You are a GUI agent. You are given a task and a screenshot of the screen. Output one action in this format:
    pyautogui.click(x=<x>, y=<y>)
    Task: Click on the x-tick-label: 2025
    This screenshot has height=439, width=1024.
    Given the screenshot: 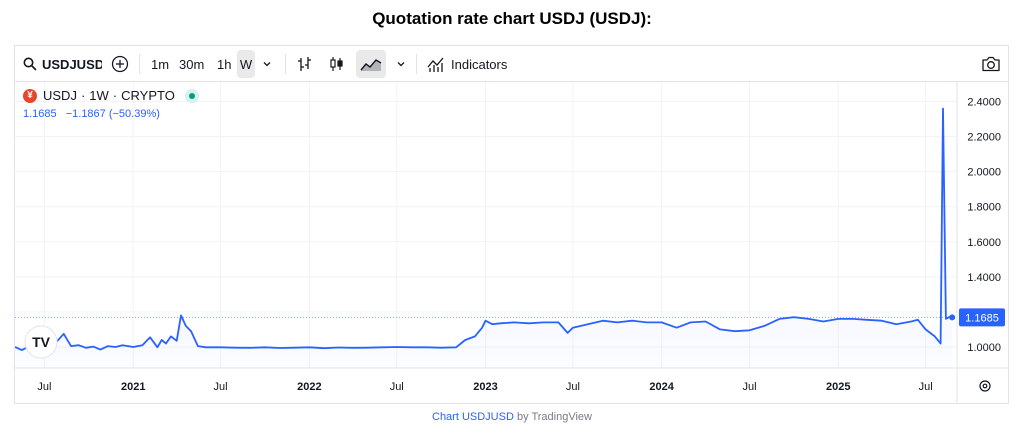 What is the action you would take?
    pyautogui.click(x=838, y=387)
    